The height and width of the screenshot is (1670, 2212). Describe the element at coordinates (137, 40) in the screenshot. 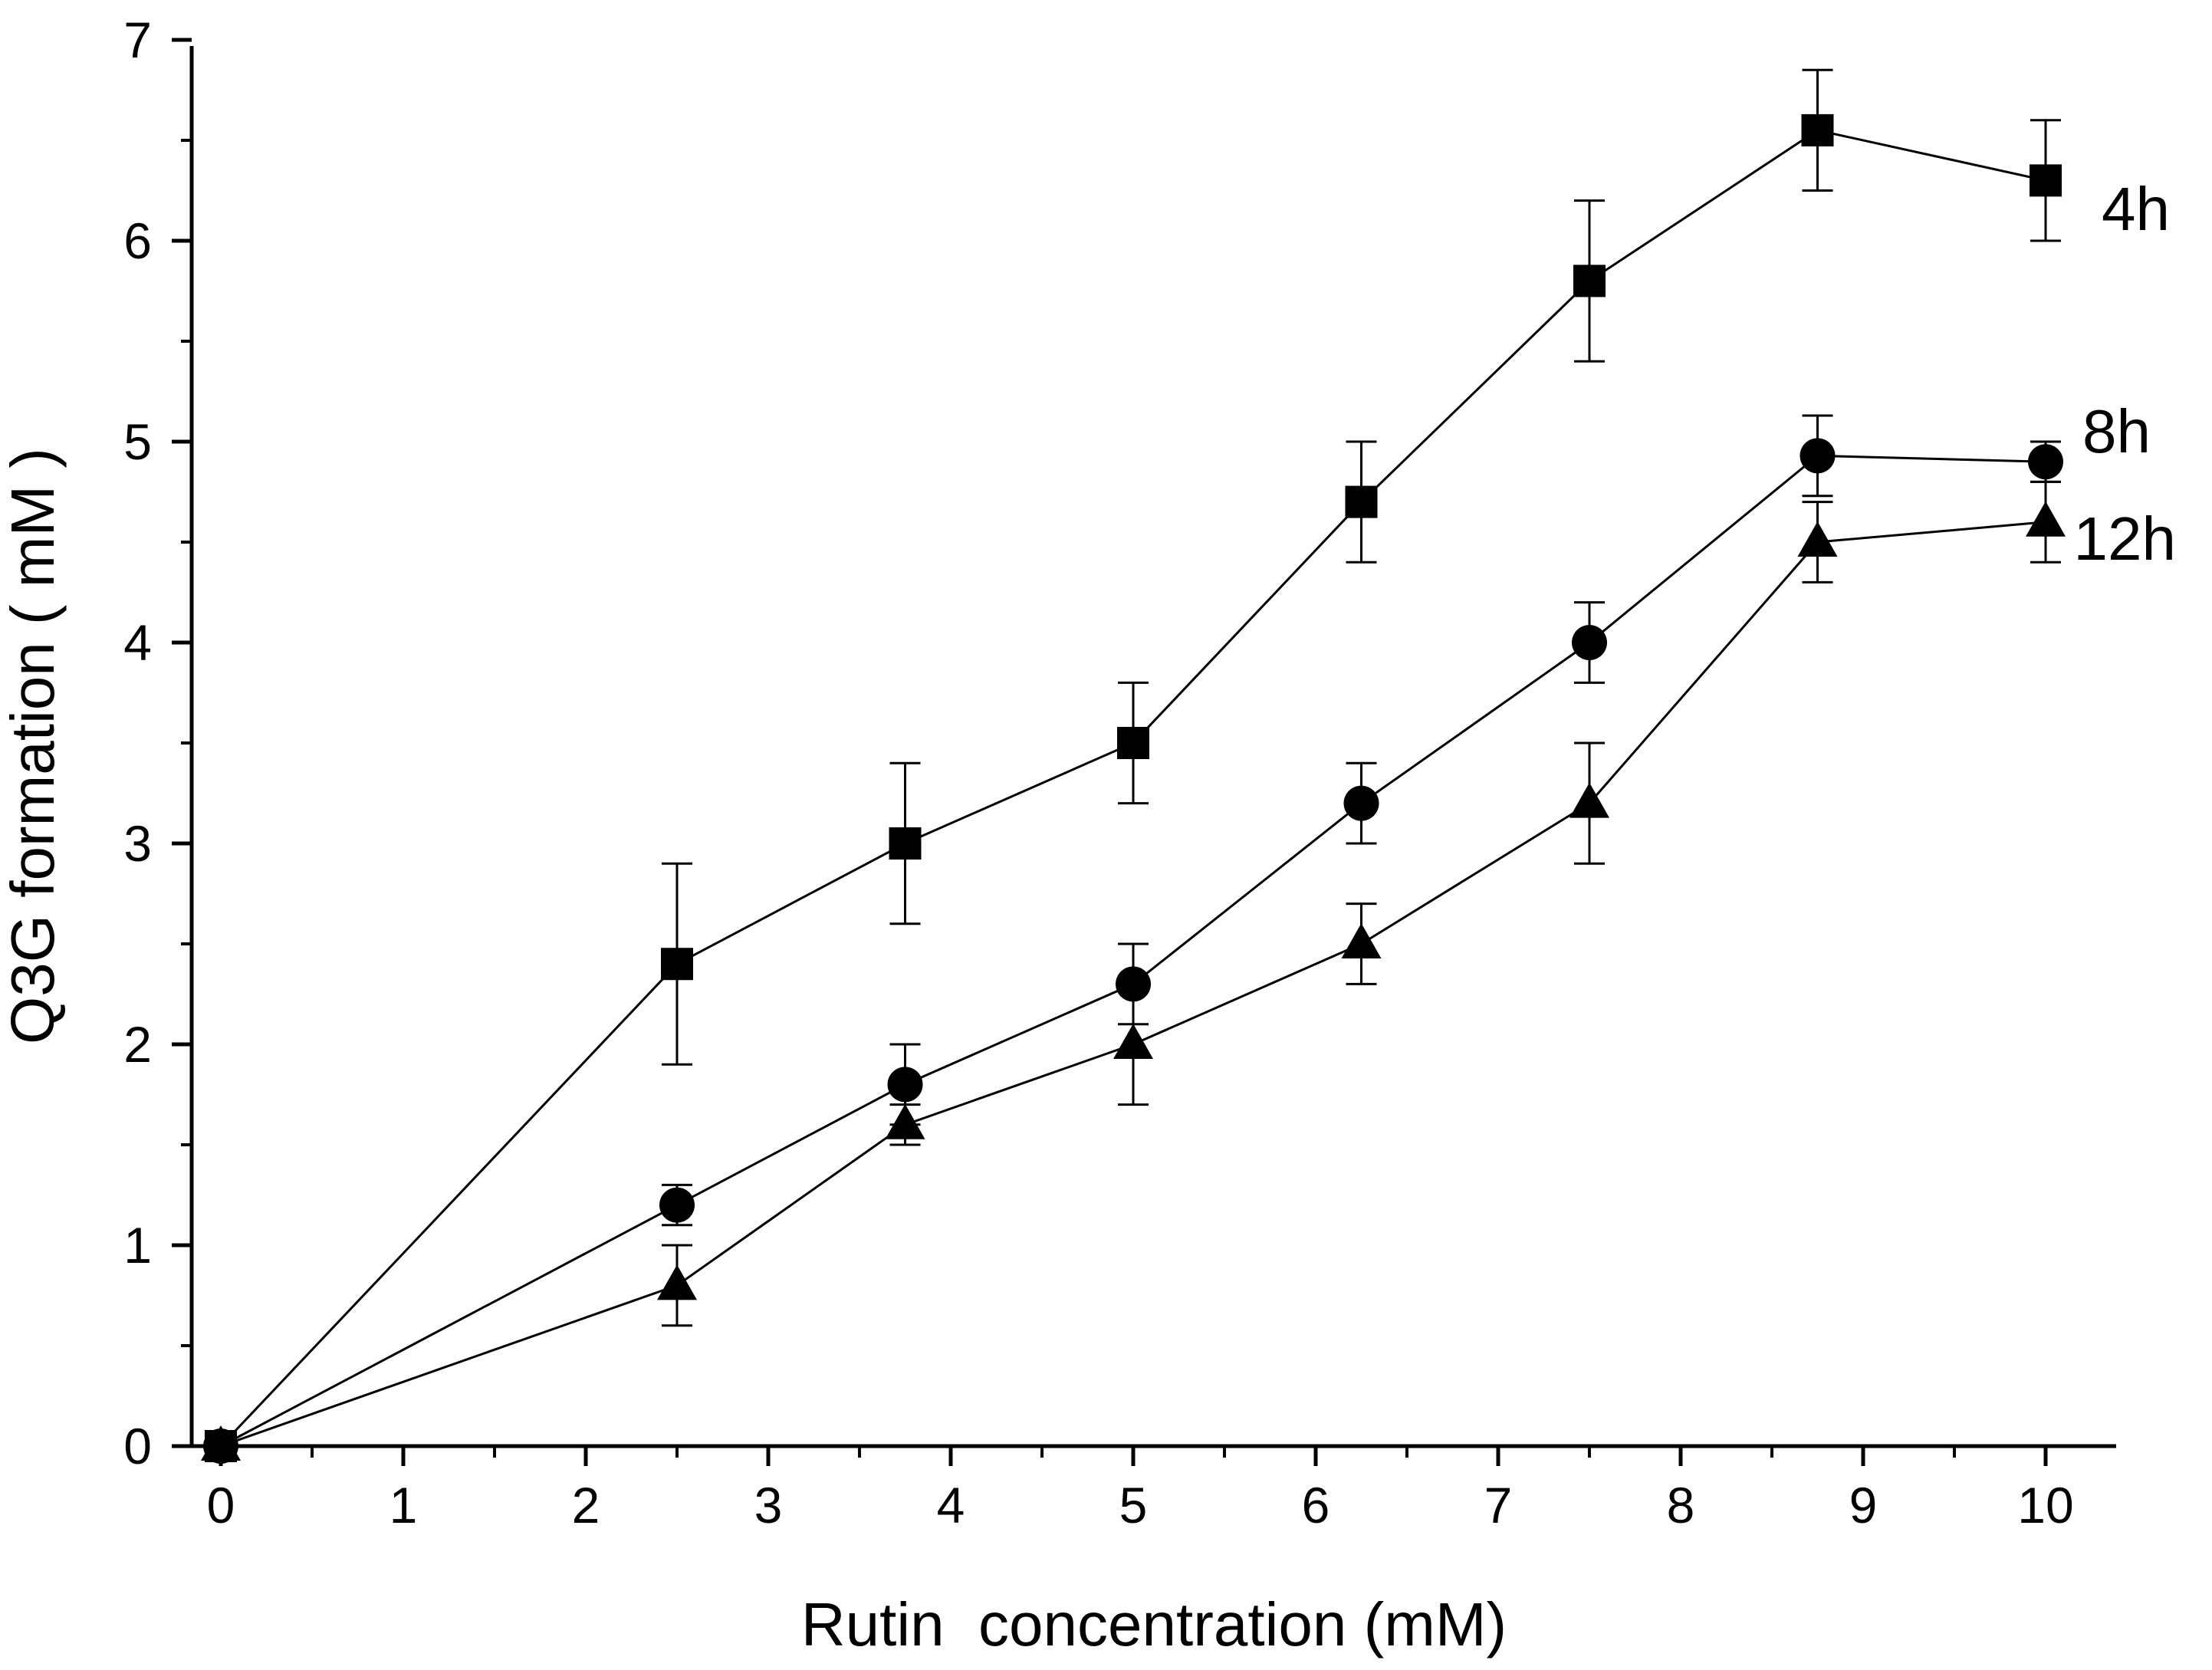

I see `y-tick-label-7: 7` at that location.